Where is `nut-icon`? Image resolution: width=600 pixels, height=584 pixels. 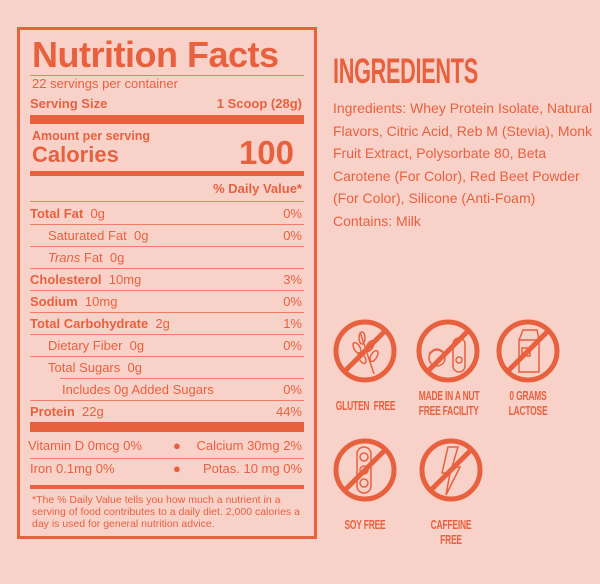 nut-icon is located at coordinates (448, 351).